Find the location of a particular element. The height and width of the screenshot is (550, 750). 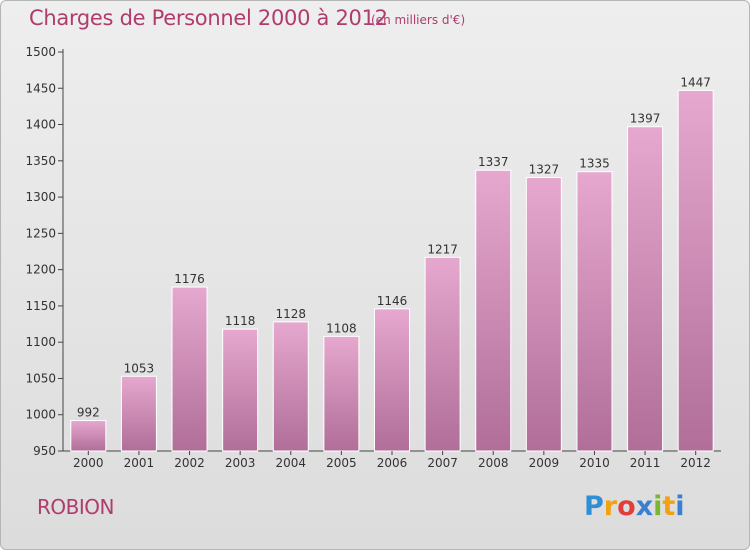

bar-value-label: 1053 is located at coordinates (139, 368).